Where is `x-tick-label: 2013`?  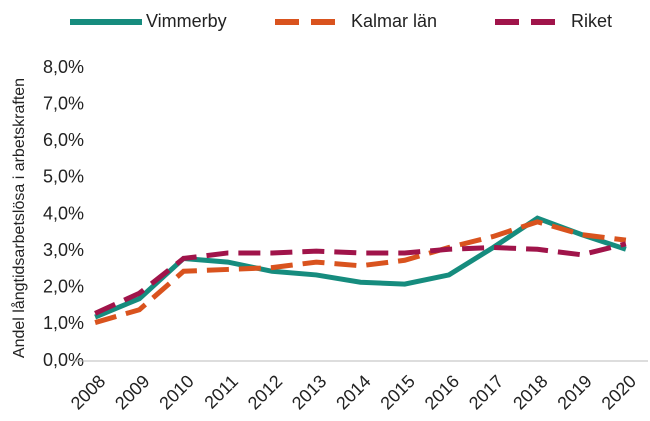
x-tick-label: 2013 is located at coordinates (309, 392).